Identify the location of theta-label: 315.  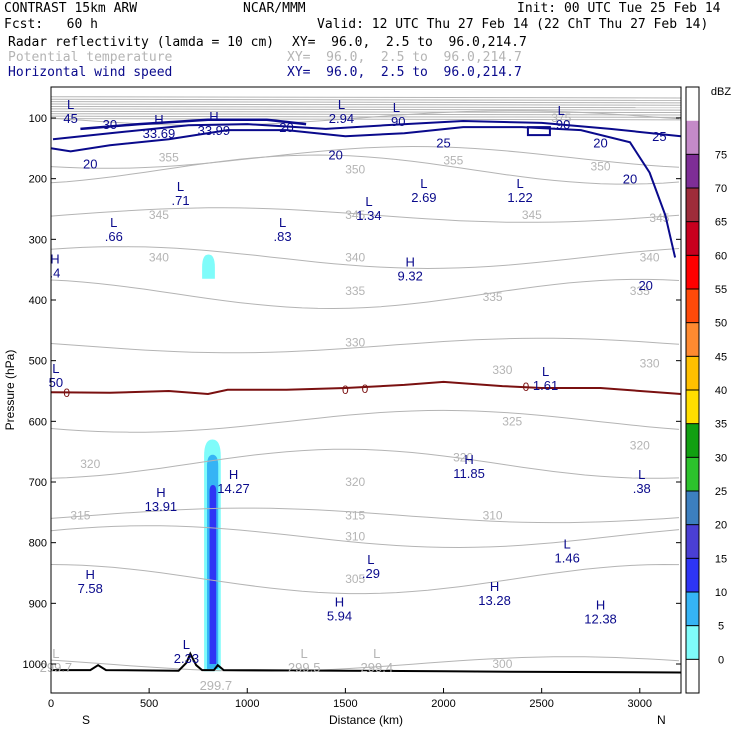
(80, 515).